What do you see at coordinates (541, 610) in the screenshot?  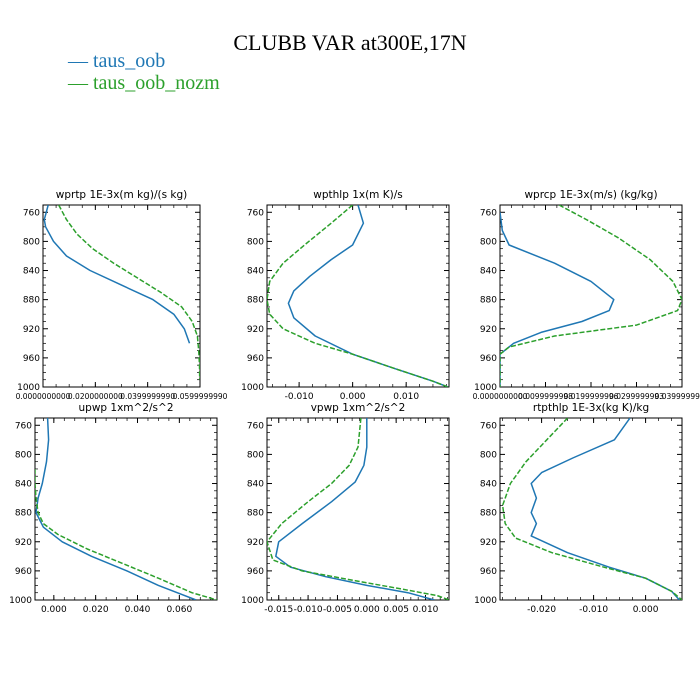 I see `x-tick-label: -0.020` at bounding box center [541, 610].